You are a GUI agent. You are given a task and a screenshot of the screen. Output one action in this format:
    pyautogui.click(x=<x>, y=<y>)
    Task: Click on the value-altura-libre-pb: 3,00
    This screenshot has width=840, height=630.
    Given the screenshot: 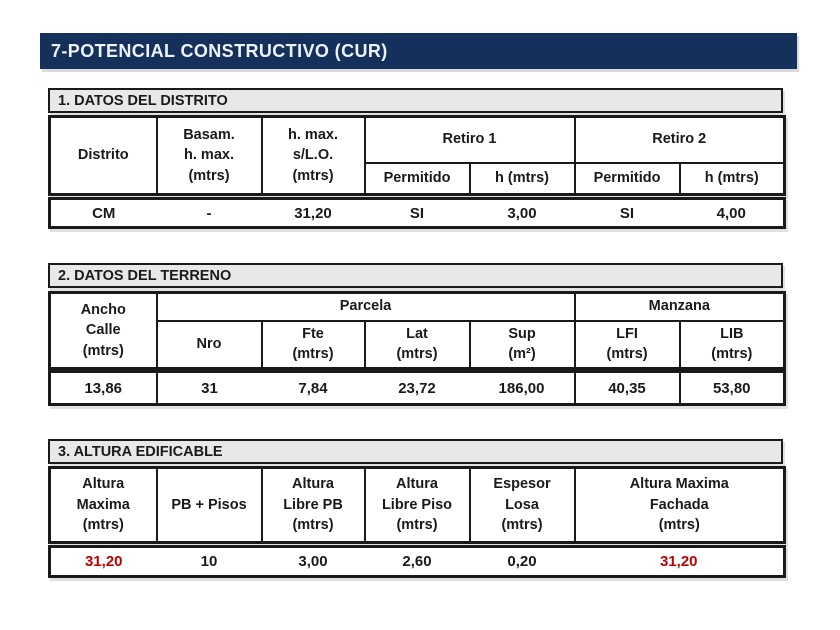 What is the action you would take?
    pyautogui.click(x=313, y=561)
    